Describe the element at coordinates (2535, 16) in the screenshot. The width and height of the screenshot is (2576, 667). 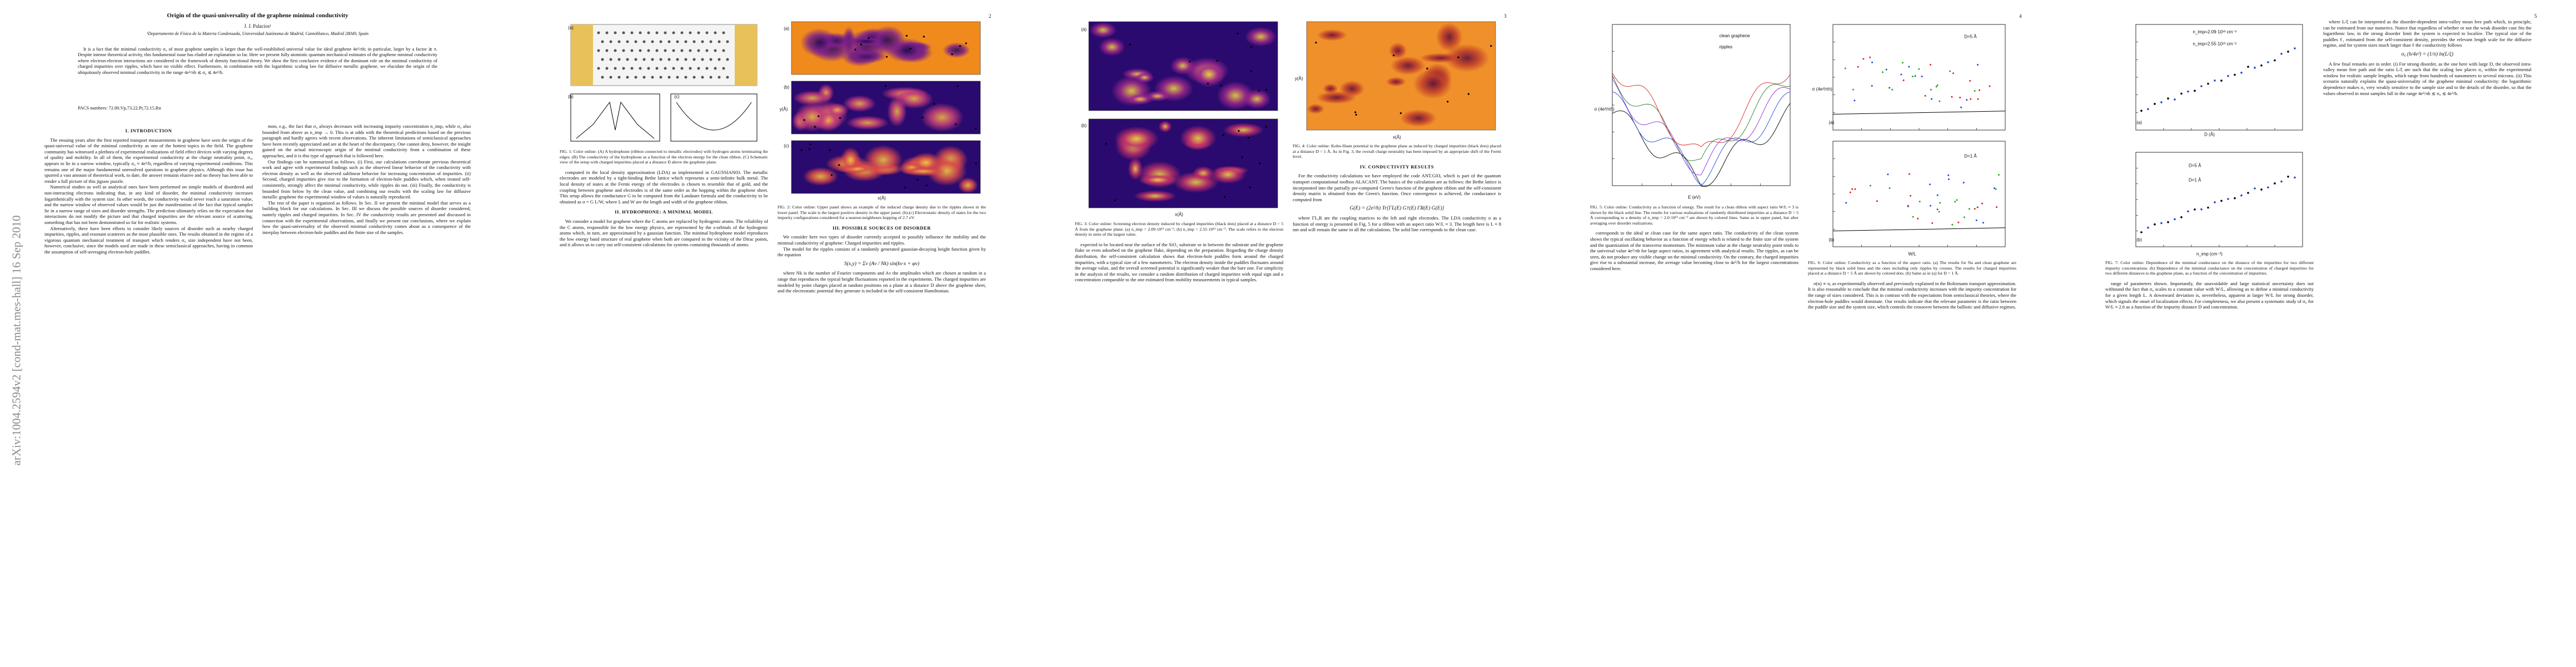
I see `page-number: 5` at that location.